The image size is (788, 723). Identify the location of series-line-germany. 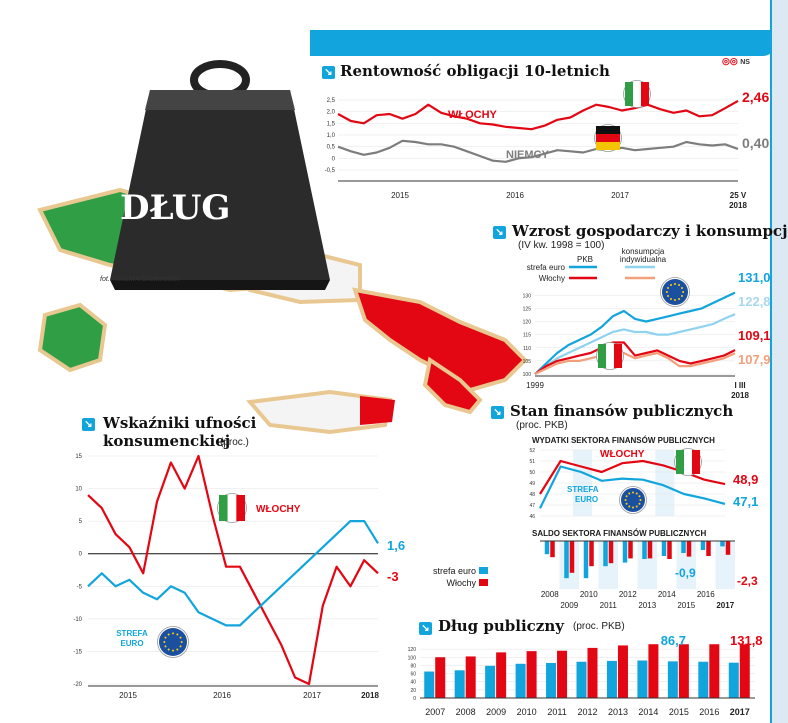
(538, 151).